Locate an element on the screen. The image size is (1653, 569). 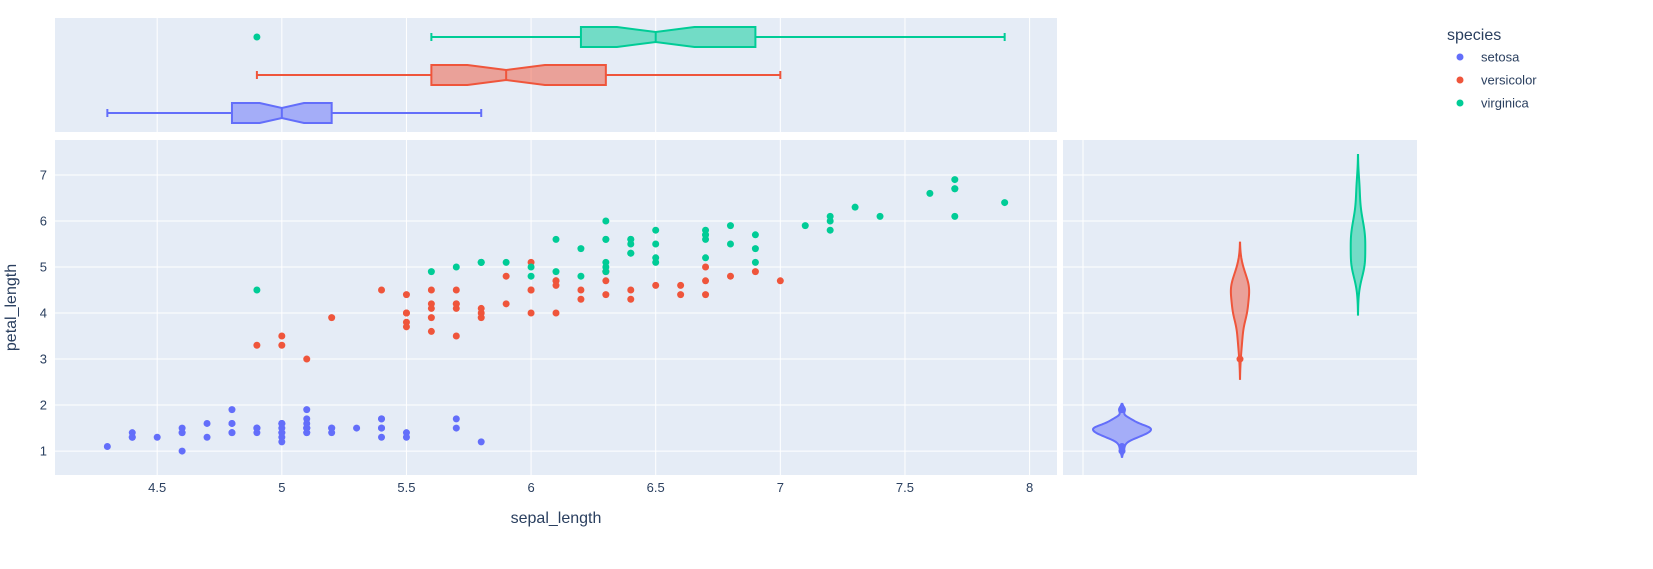
x-tick-label: 7 is located at coordinates (780, 487).